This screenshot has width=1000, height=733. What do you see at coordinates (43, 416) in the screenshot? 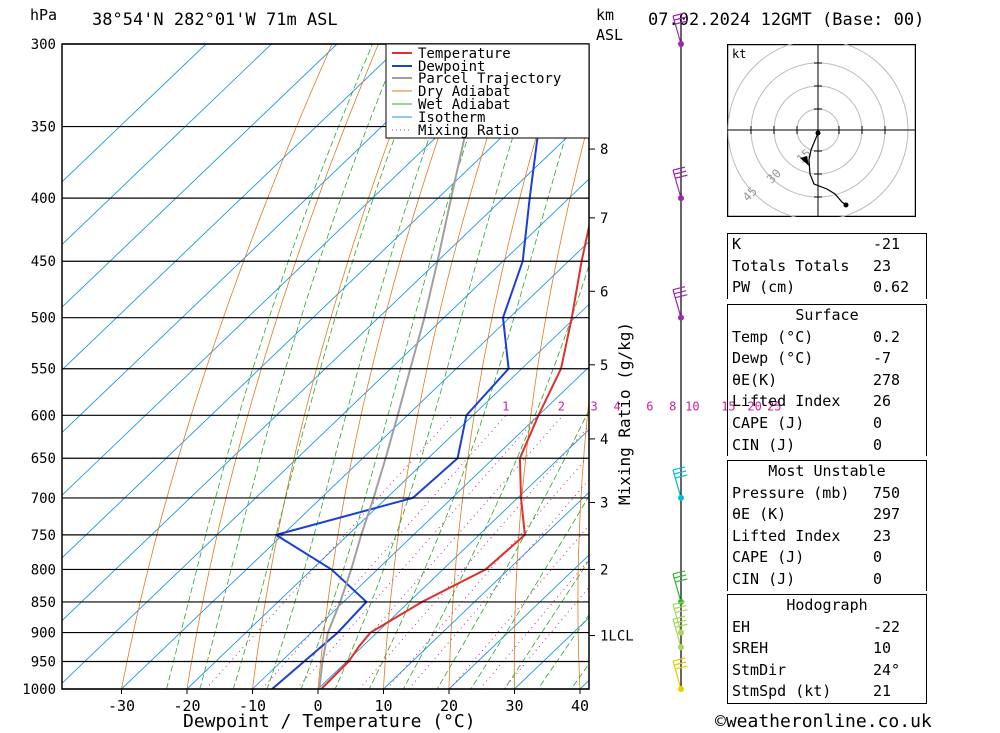
I see `pressure-tick-label: 600` at bounding box center [43, 416].